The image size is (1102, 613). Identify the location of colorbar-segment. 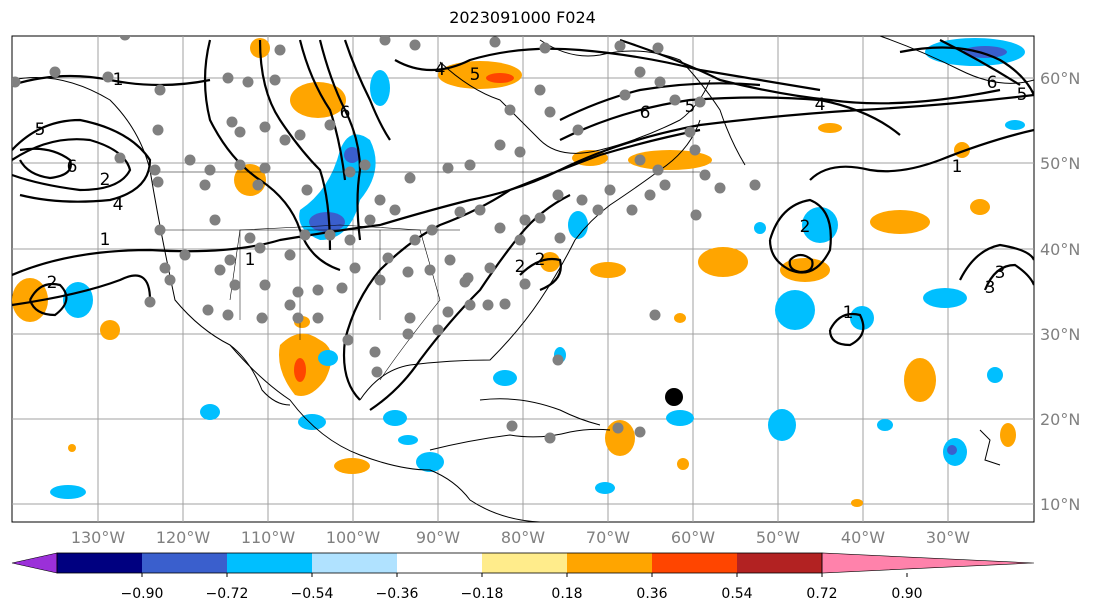
(694, 563).